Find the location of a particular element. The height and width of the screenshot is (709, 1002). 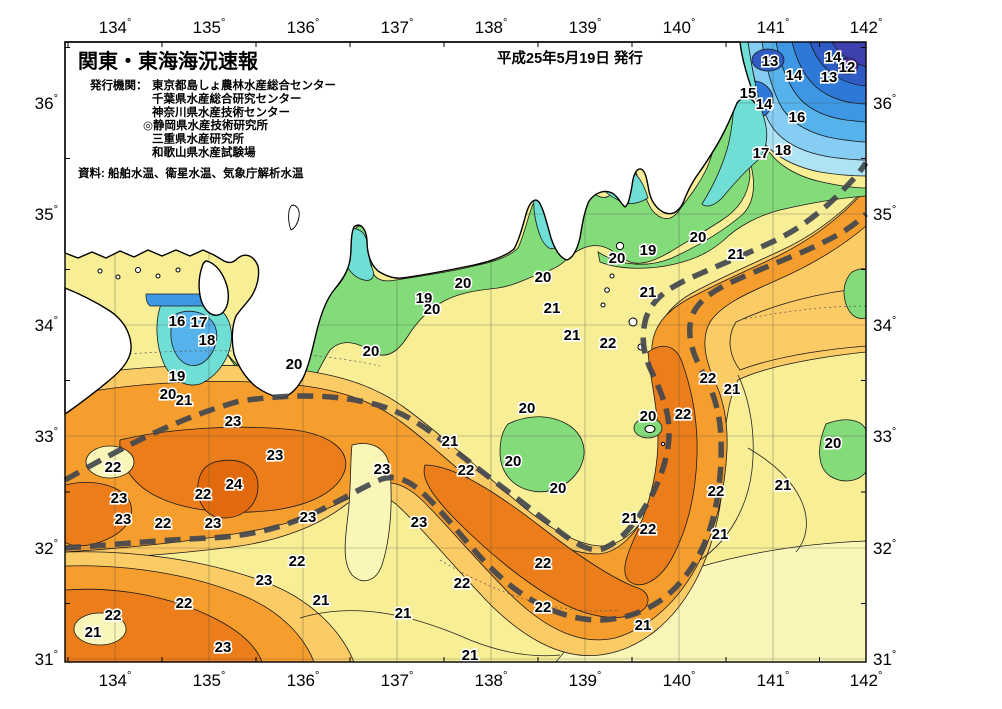

lat-label-left-32: 32° is located at coordinates (46, 548).